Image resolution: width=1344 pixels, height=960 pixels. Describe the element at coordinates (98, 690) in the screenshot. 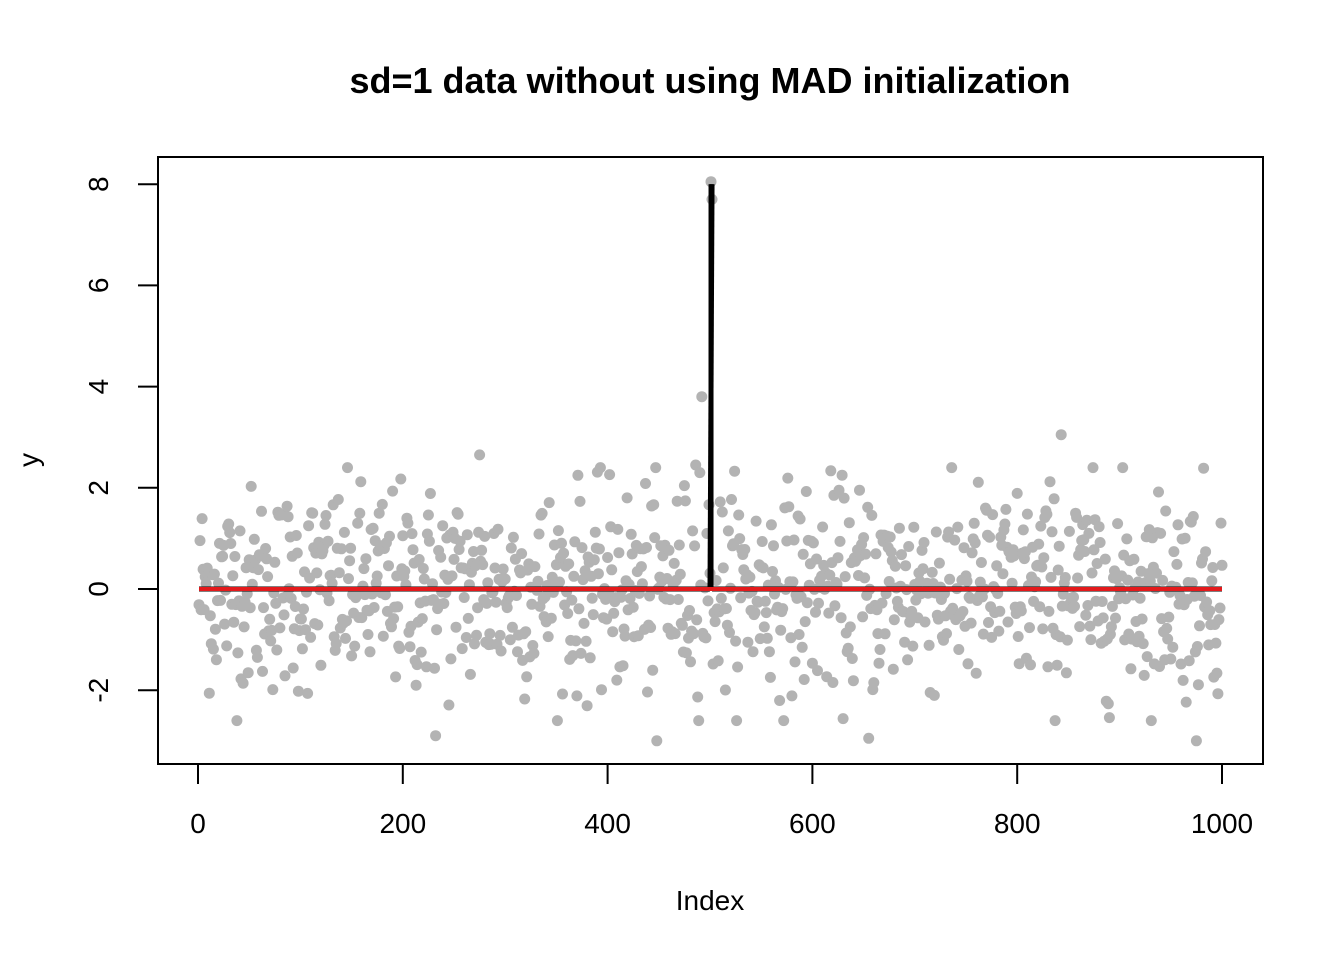

I see `y-tick-label: -2` at that location.